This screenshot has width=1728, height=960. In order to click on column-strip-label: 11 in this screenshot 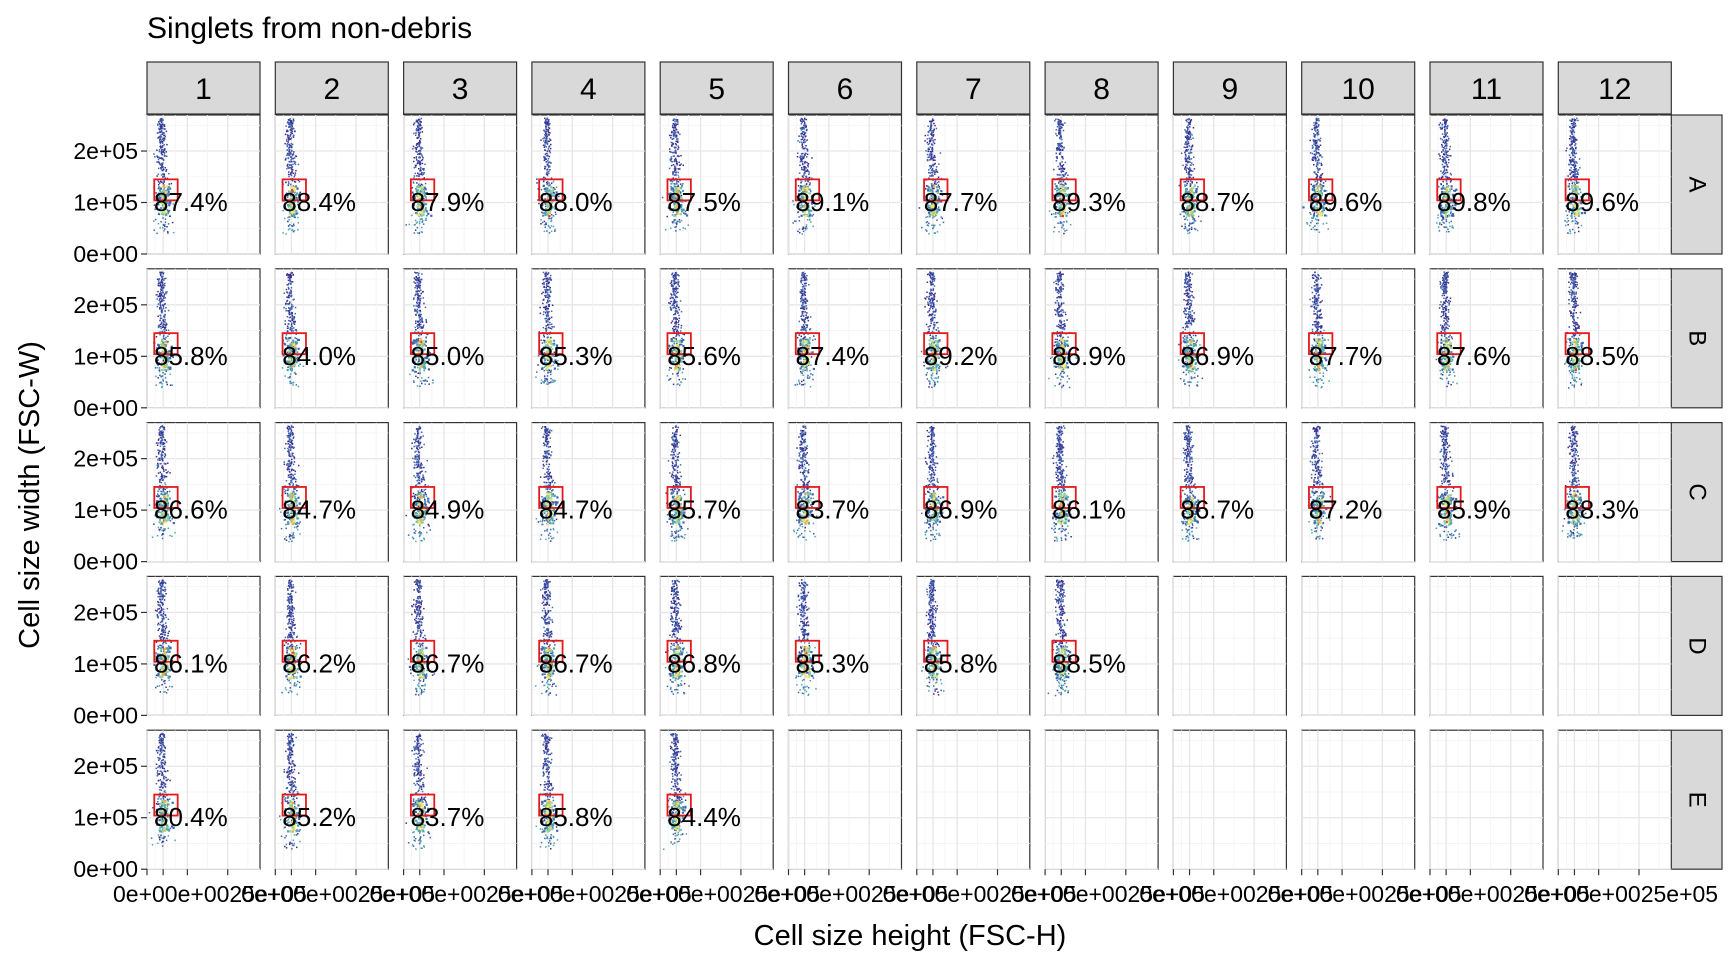, I will do `click(1486, 89)`.